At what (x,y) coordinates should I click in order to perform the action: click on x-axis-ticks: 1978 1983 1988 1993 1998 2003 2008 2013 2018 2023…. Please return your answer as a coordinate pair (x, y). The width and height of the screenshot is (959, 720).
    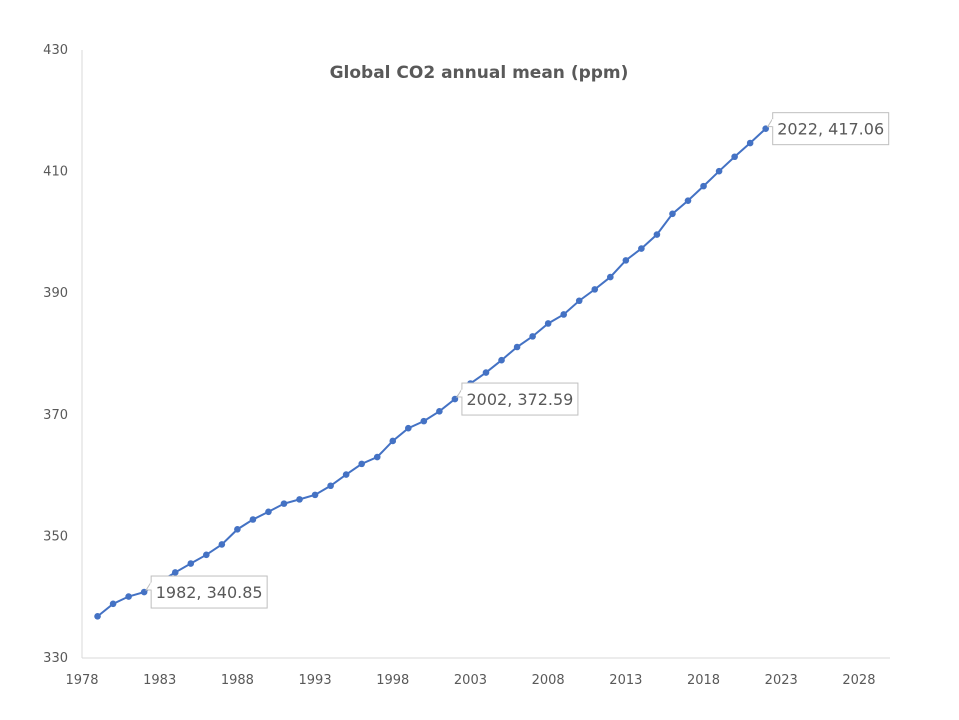
    Looking at the image, I should click on (470, 680).